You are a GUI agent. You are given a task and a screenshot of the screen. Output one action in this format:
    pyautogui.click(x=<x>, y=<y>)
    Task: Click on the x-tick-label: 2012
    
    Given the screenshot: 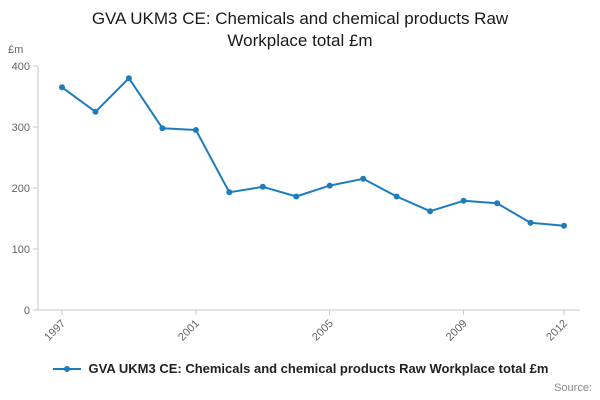 What is the action you would take?
    pyautogui.click(x=557, y=331)
    